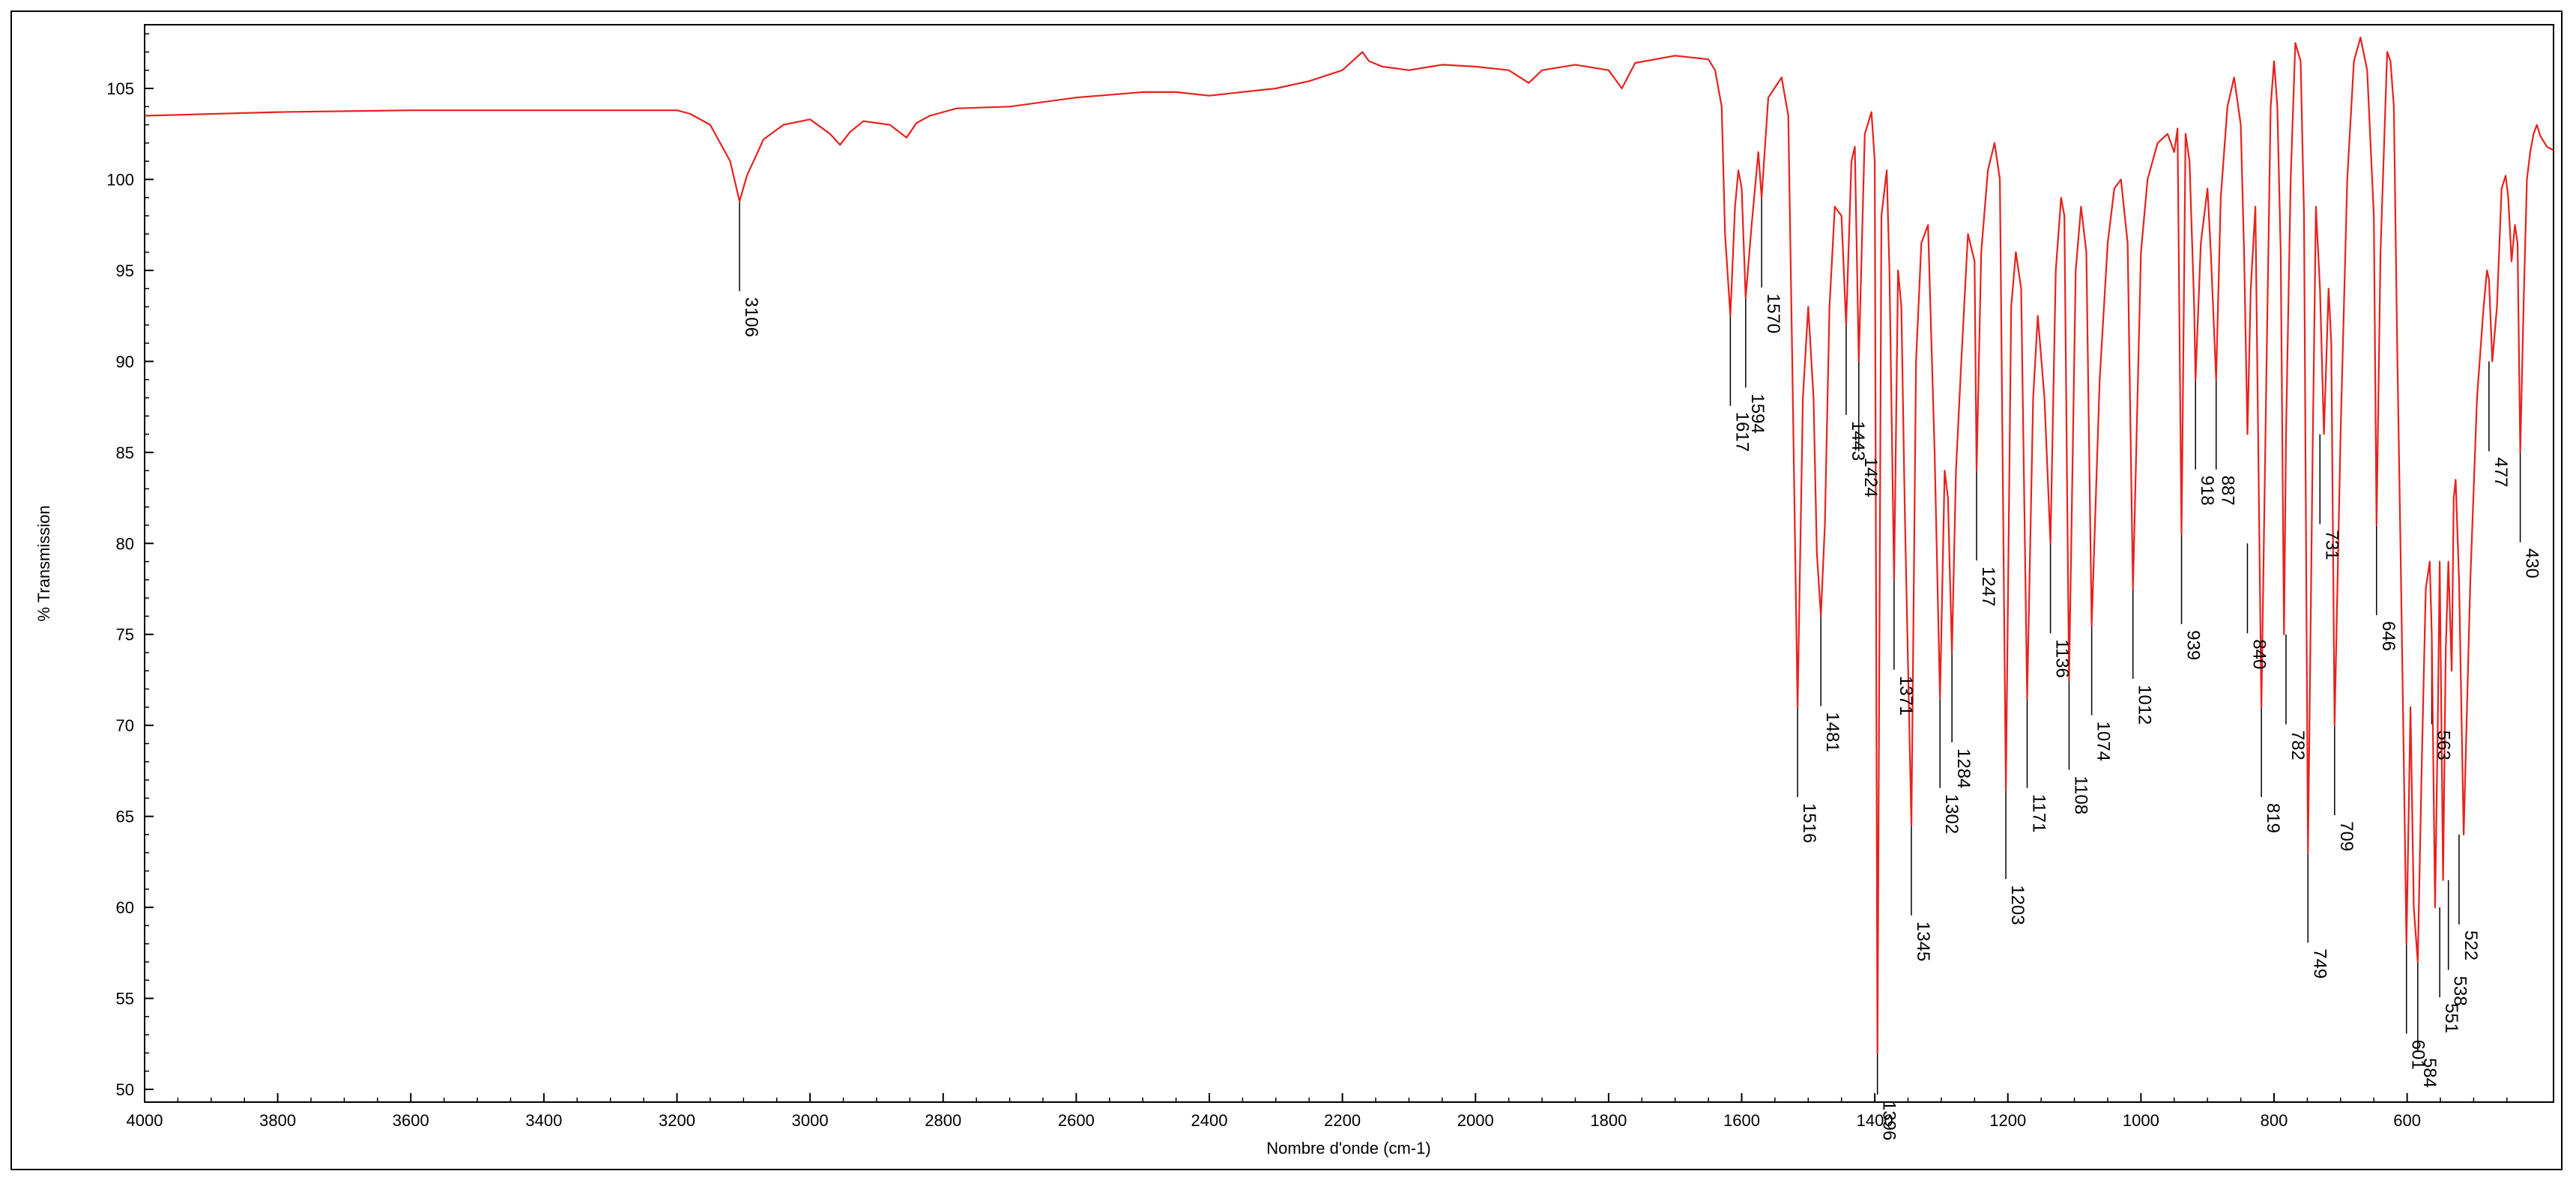 The height and width of the screenshot is (1195, 2576). What do you see at coordinates (1988, 586) in the screenshot?
I see `peak-label: 1247` at bounding box center [1988, 586].